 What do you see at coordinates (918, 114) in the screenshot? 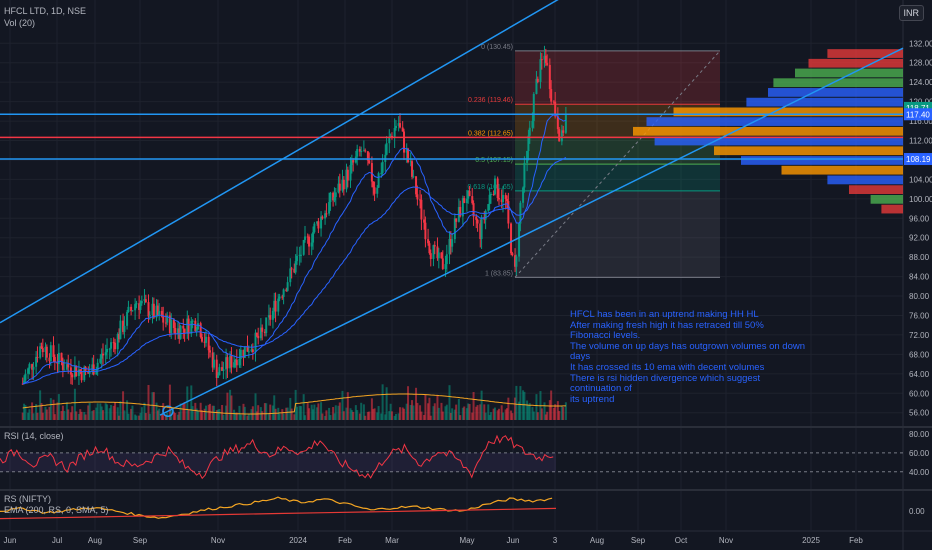
I see `price-tag-label: 117.40` at bounding box center [918, 114].